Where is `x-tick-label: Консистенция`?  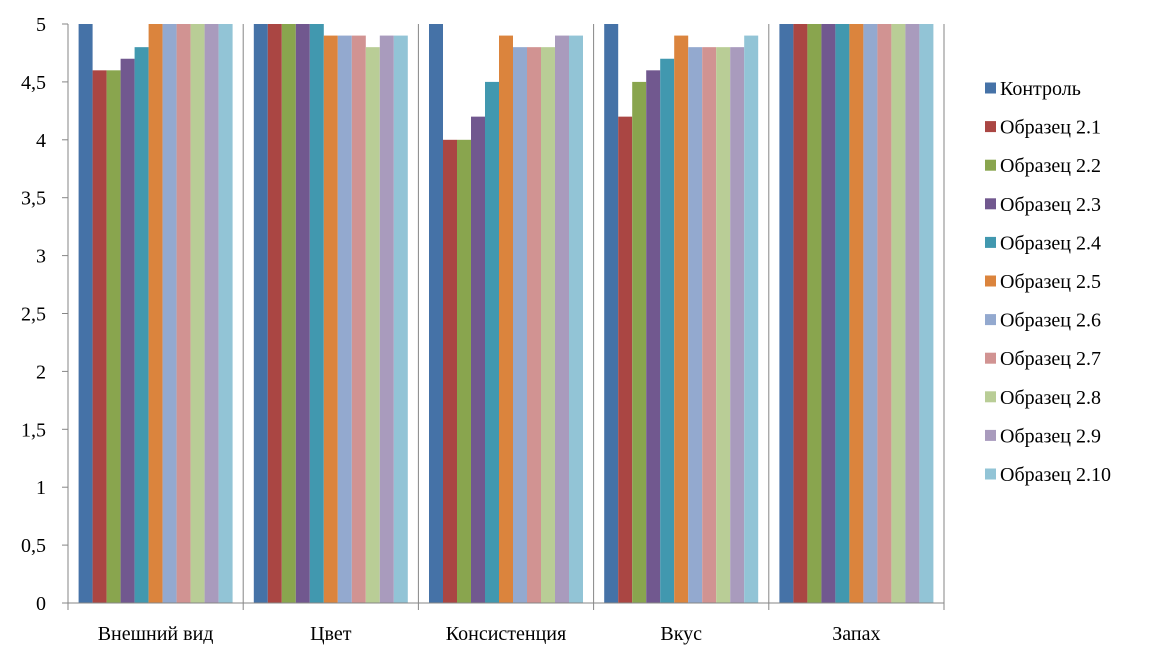 x-tick-label: Консистенция is located at coordinates (506, 634).